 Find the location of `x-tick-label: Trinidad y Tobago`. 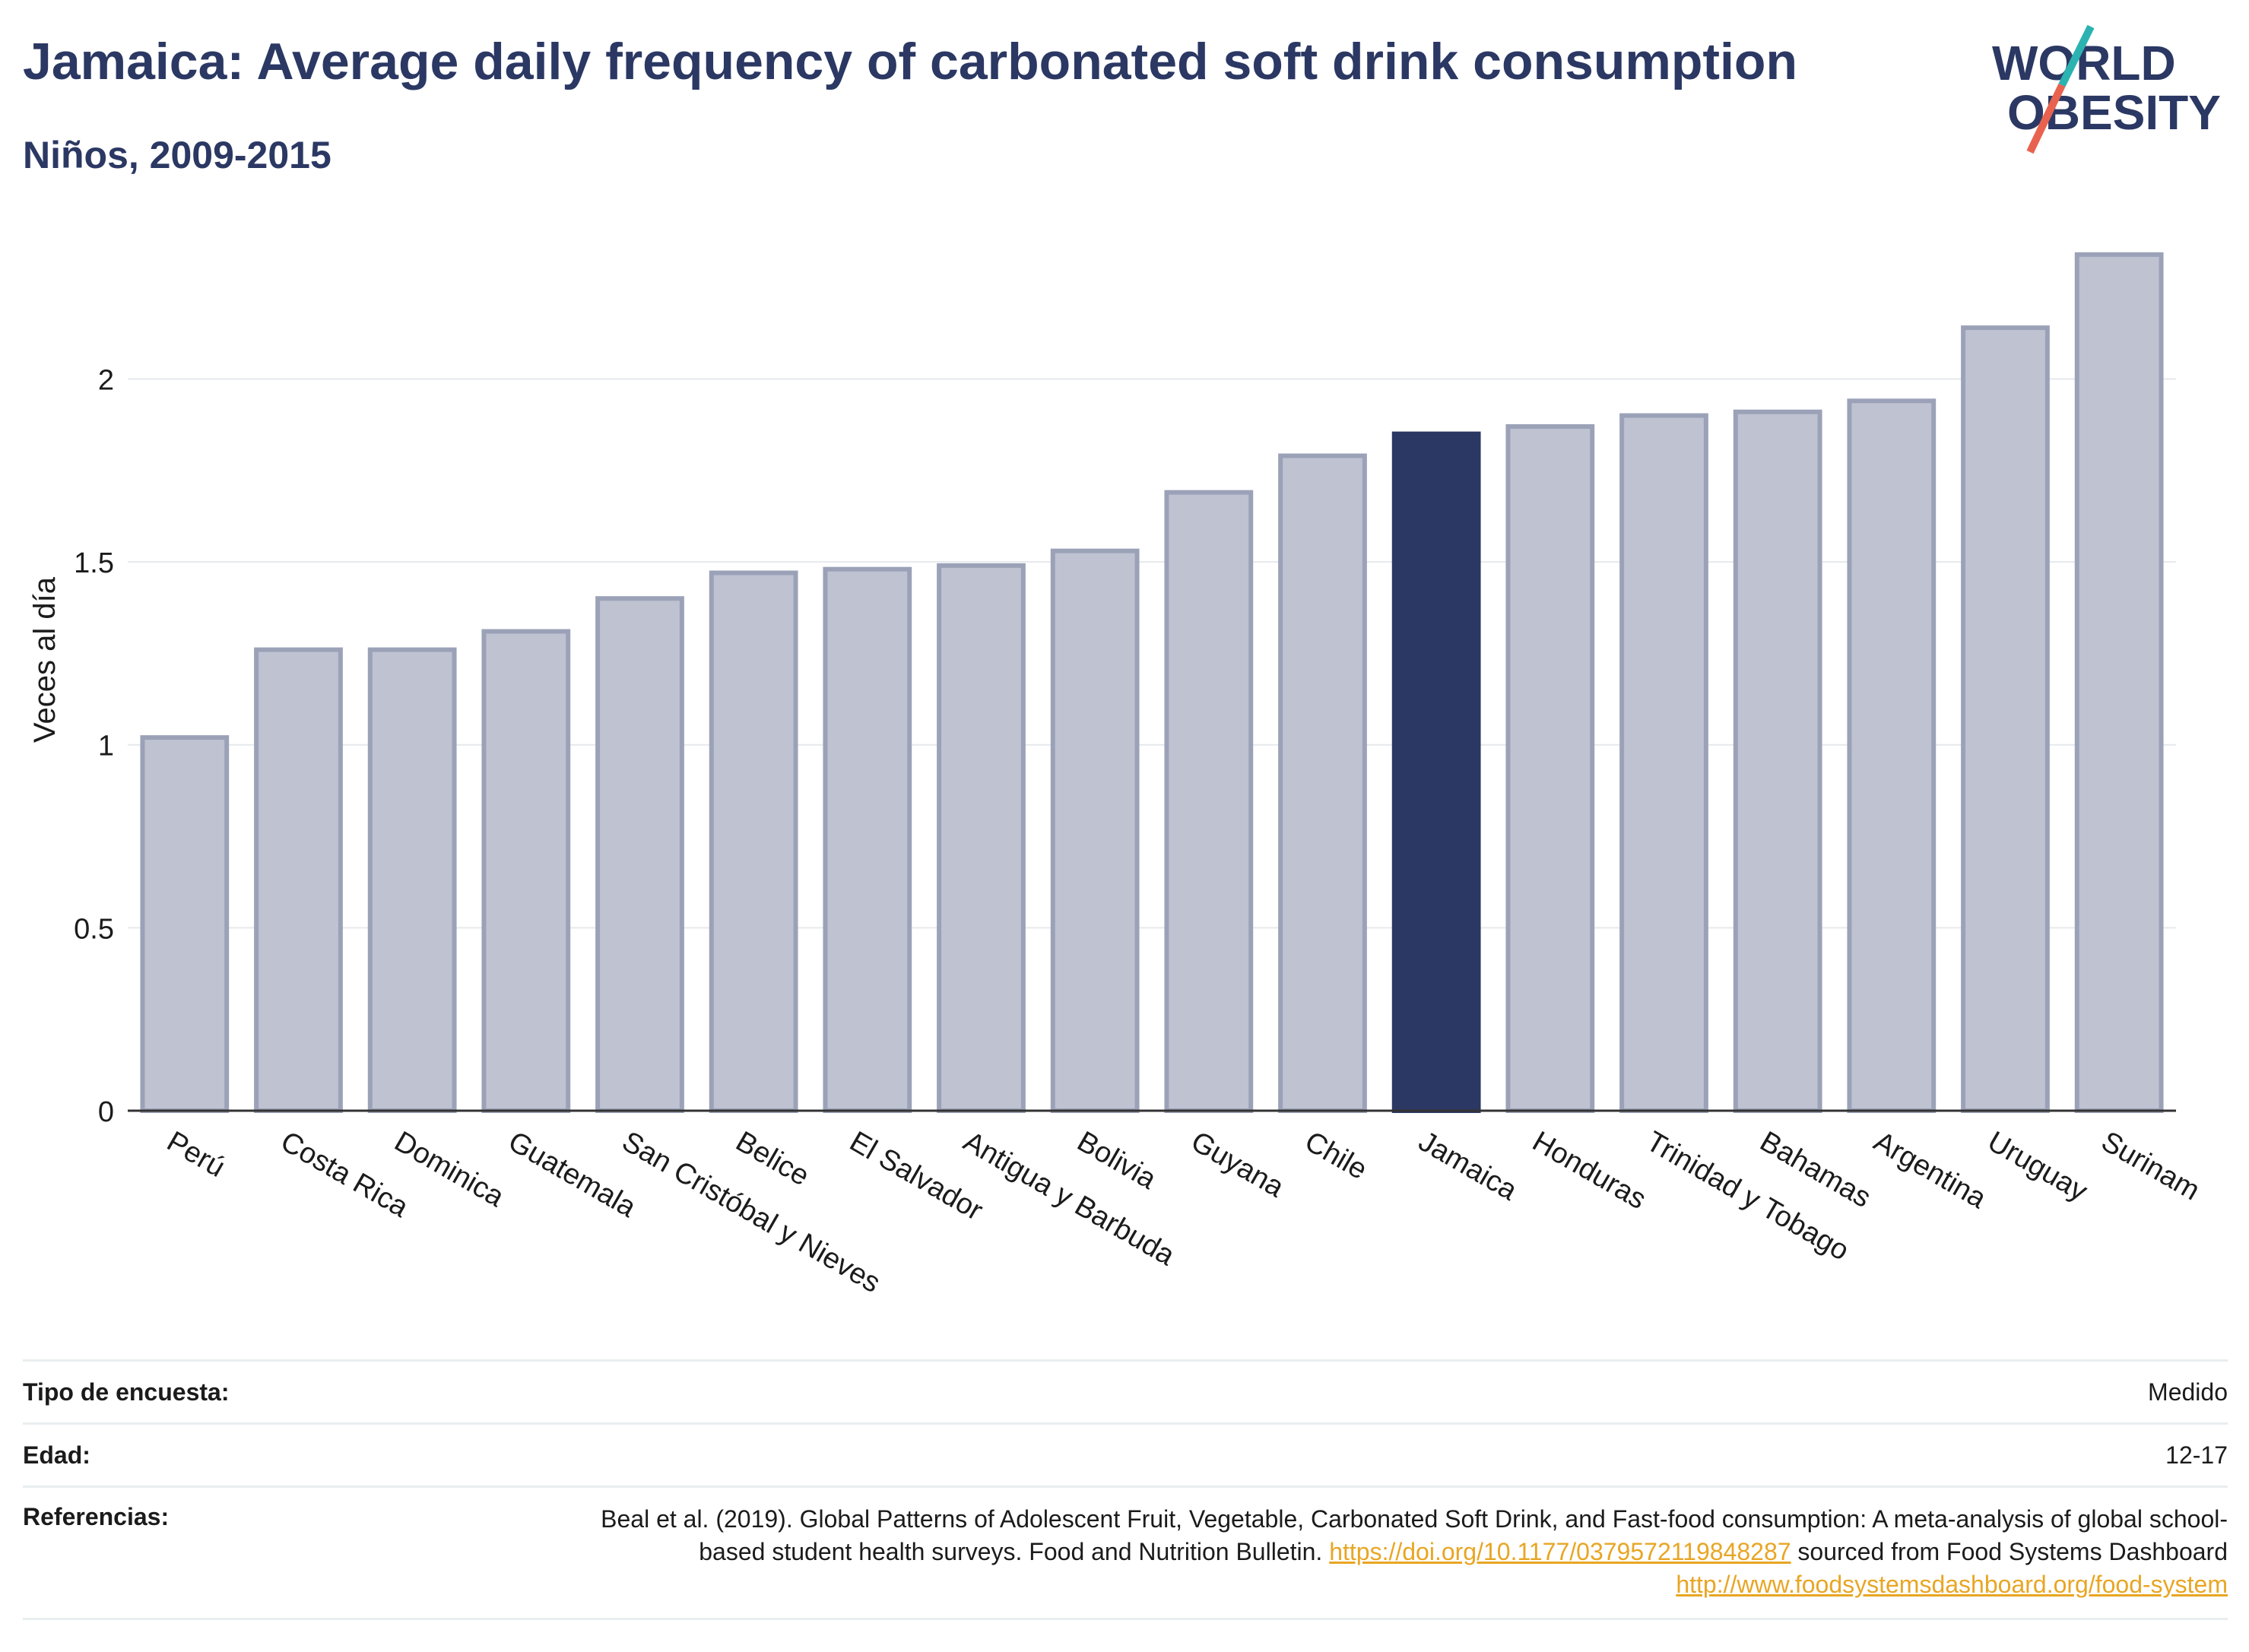

x-tick-label: Trinidad y Tobago is located at coordinates (1747, 1196).